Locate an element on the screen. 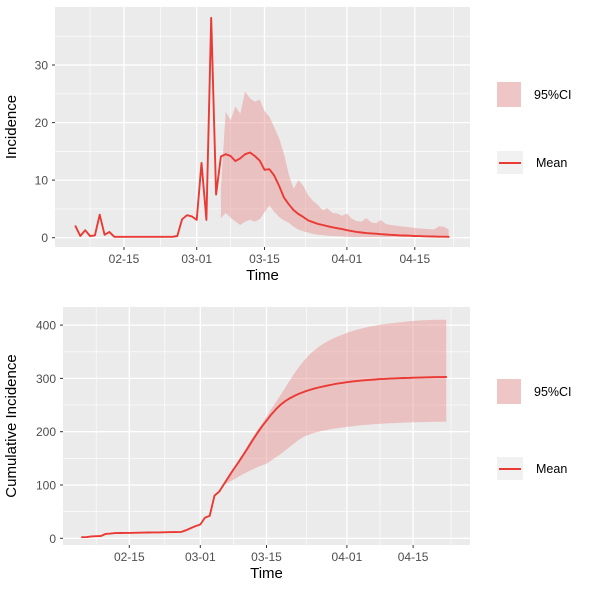  y-tick-label: 20 is located at coordinates (42, 123).